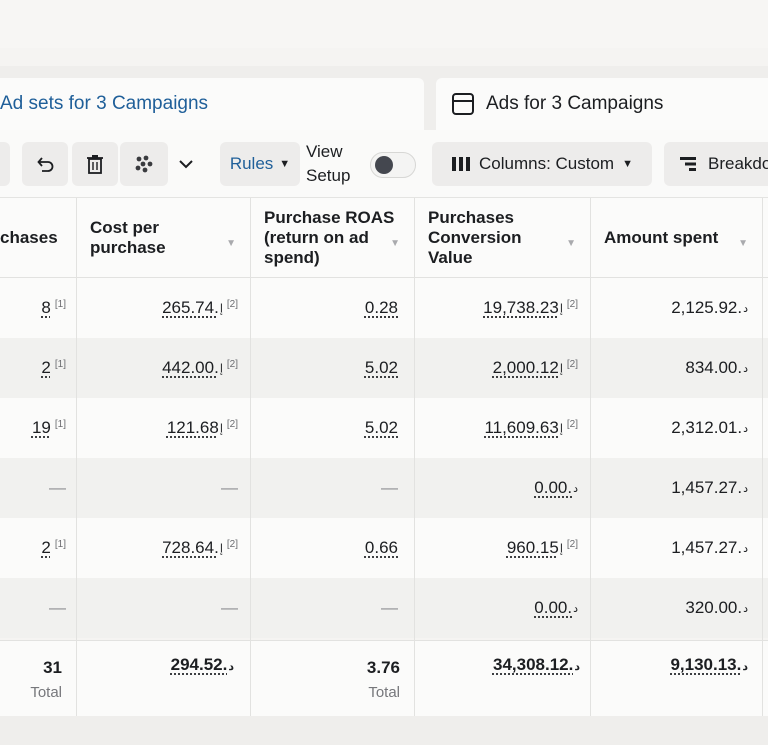 The width and height of the screenshot is (768, 745). What do you see at coordinates (714, 607) in the screenshot?
I see `cell-spent-value: 320.00.` at bounding box center [714, 607].